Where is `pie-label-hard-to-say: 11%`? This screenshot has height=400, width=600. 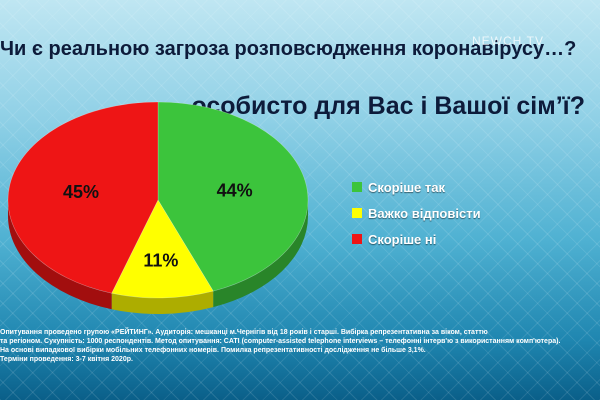
pie-label-hard-to-say: 11% is located at coordinates (160, 261).